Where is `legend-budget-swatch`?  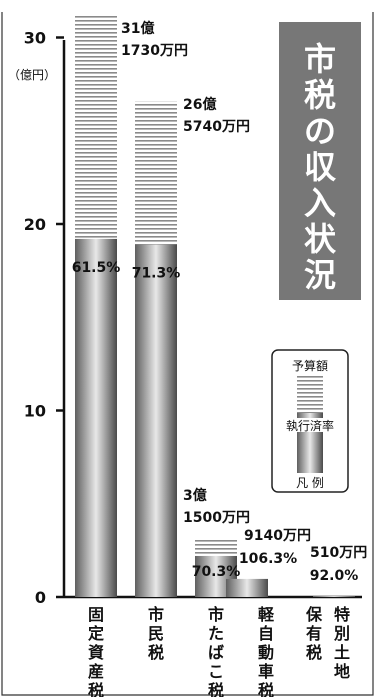
legend-budget-swatch is located at coordinates (310, 394).